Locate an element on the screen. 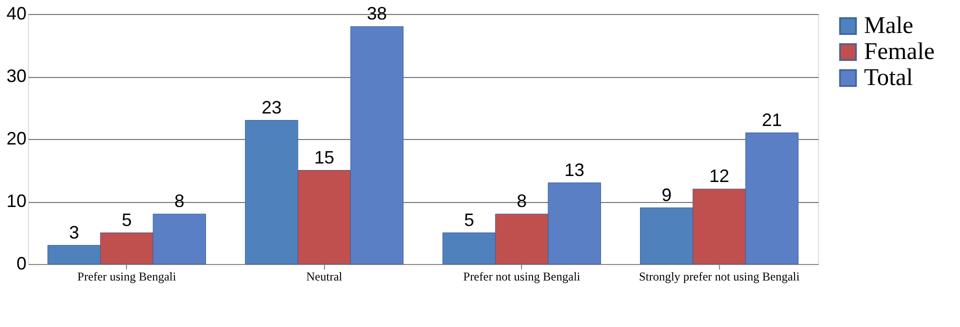  y-tick-label: 20 is located at coordinates (16, 138).